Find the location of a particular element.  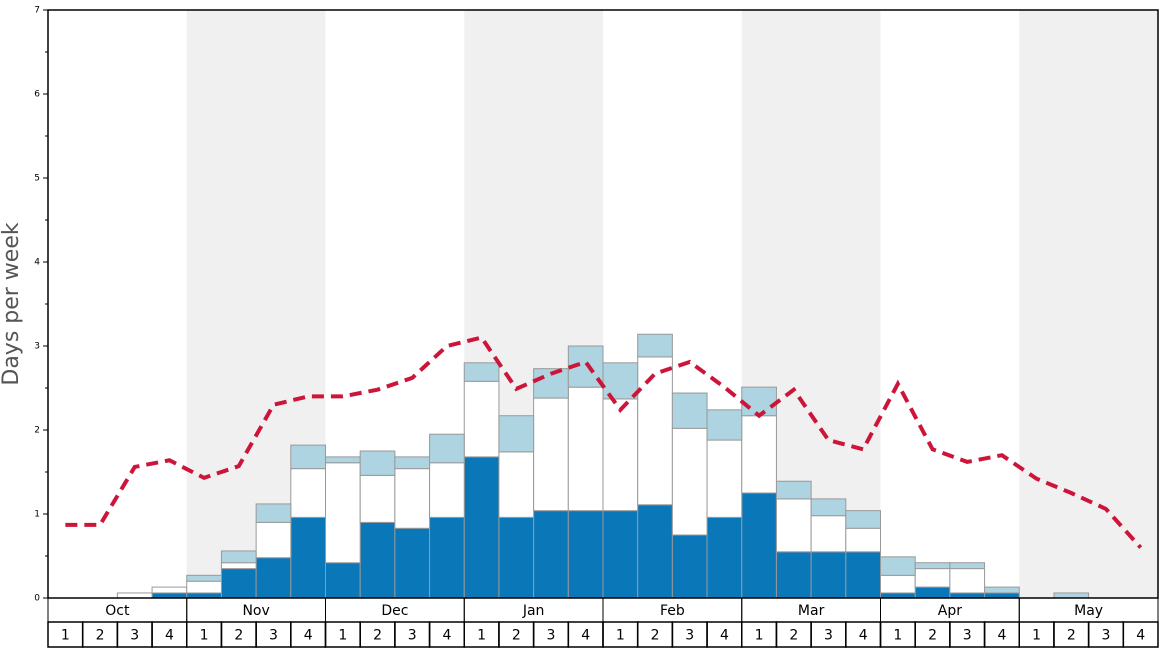

y-tick-label: 1 is located at coordinates (37, 515).